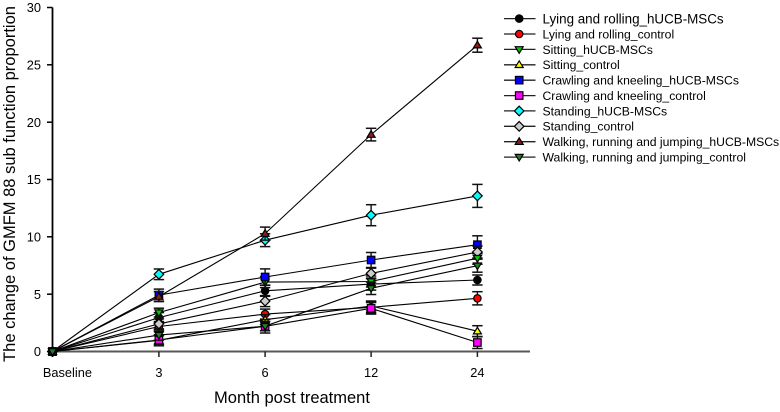 Image resolution: width=780 pixels, height=412 pixels. What do you see at coordinates (371, 372) in the screenshot?
I see `svg-text: 12` at bounding box center [371, 372].